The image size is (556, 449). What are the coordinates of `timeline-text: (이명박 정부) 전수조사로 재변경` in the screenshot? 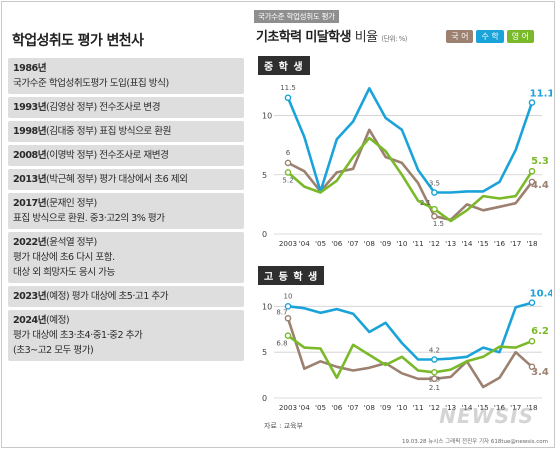 It's located at (107, 155).